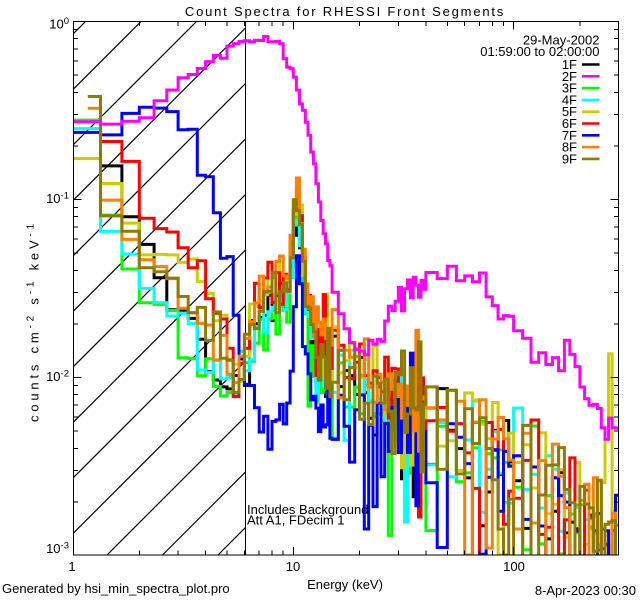 This screenshot has height=600, width=640. I want to click on svg-text: 10, so click(293, 566).